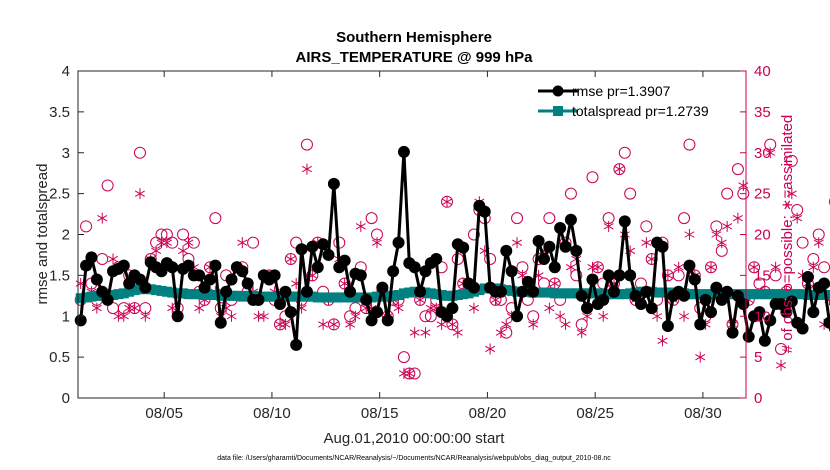  I want to click on legend-totalspread-marker, so click(558, 111).